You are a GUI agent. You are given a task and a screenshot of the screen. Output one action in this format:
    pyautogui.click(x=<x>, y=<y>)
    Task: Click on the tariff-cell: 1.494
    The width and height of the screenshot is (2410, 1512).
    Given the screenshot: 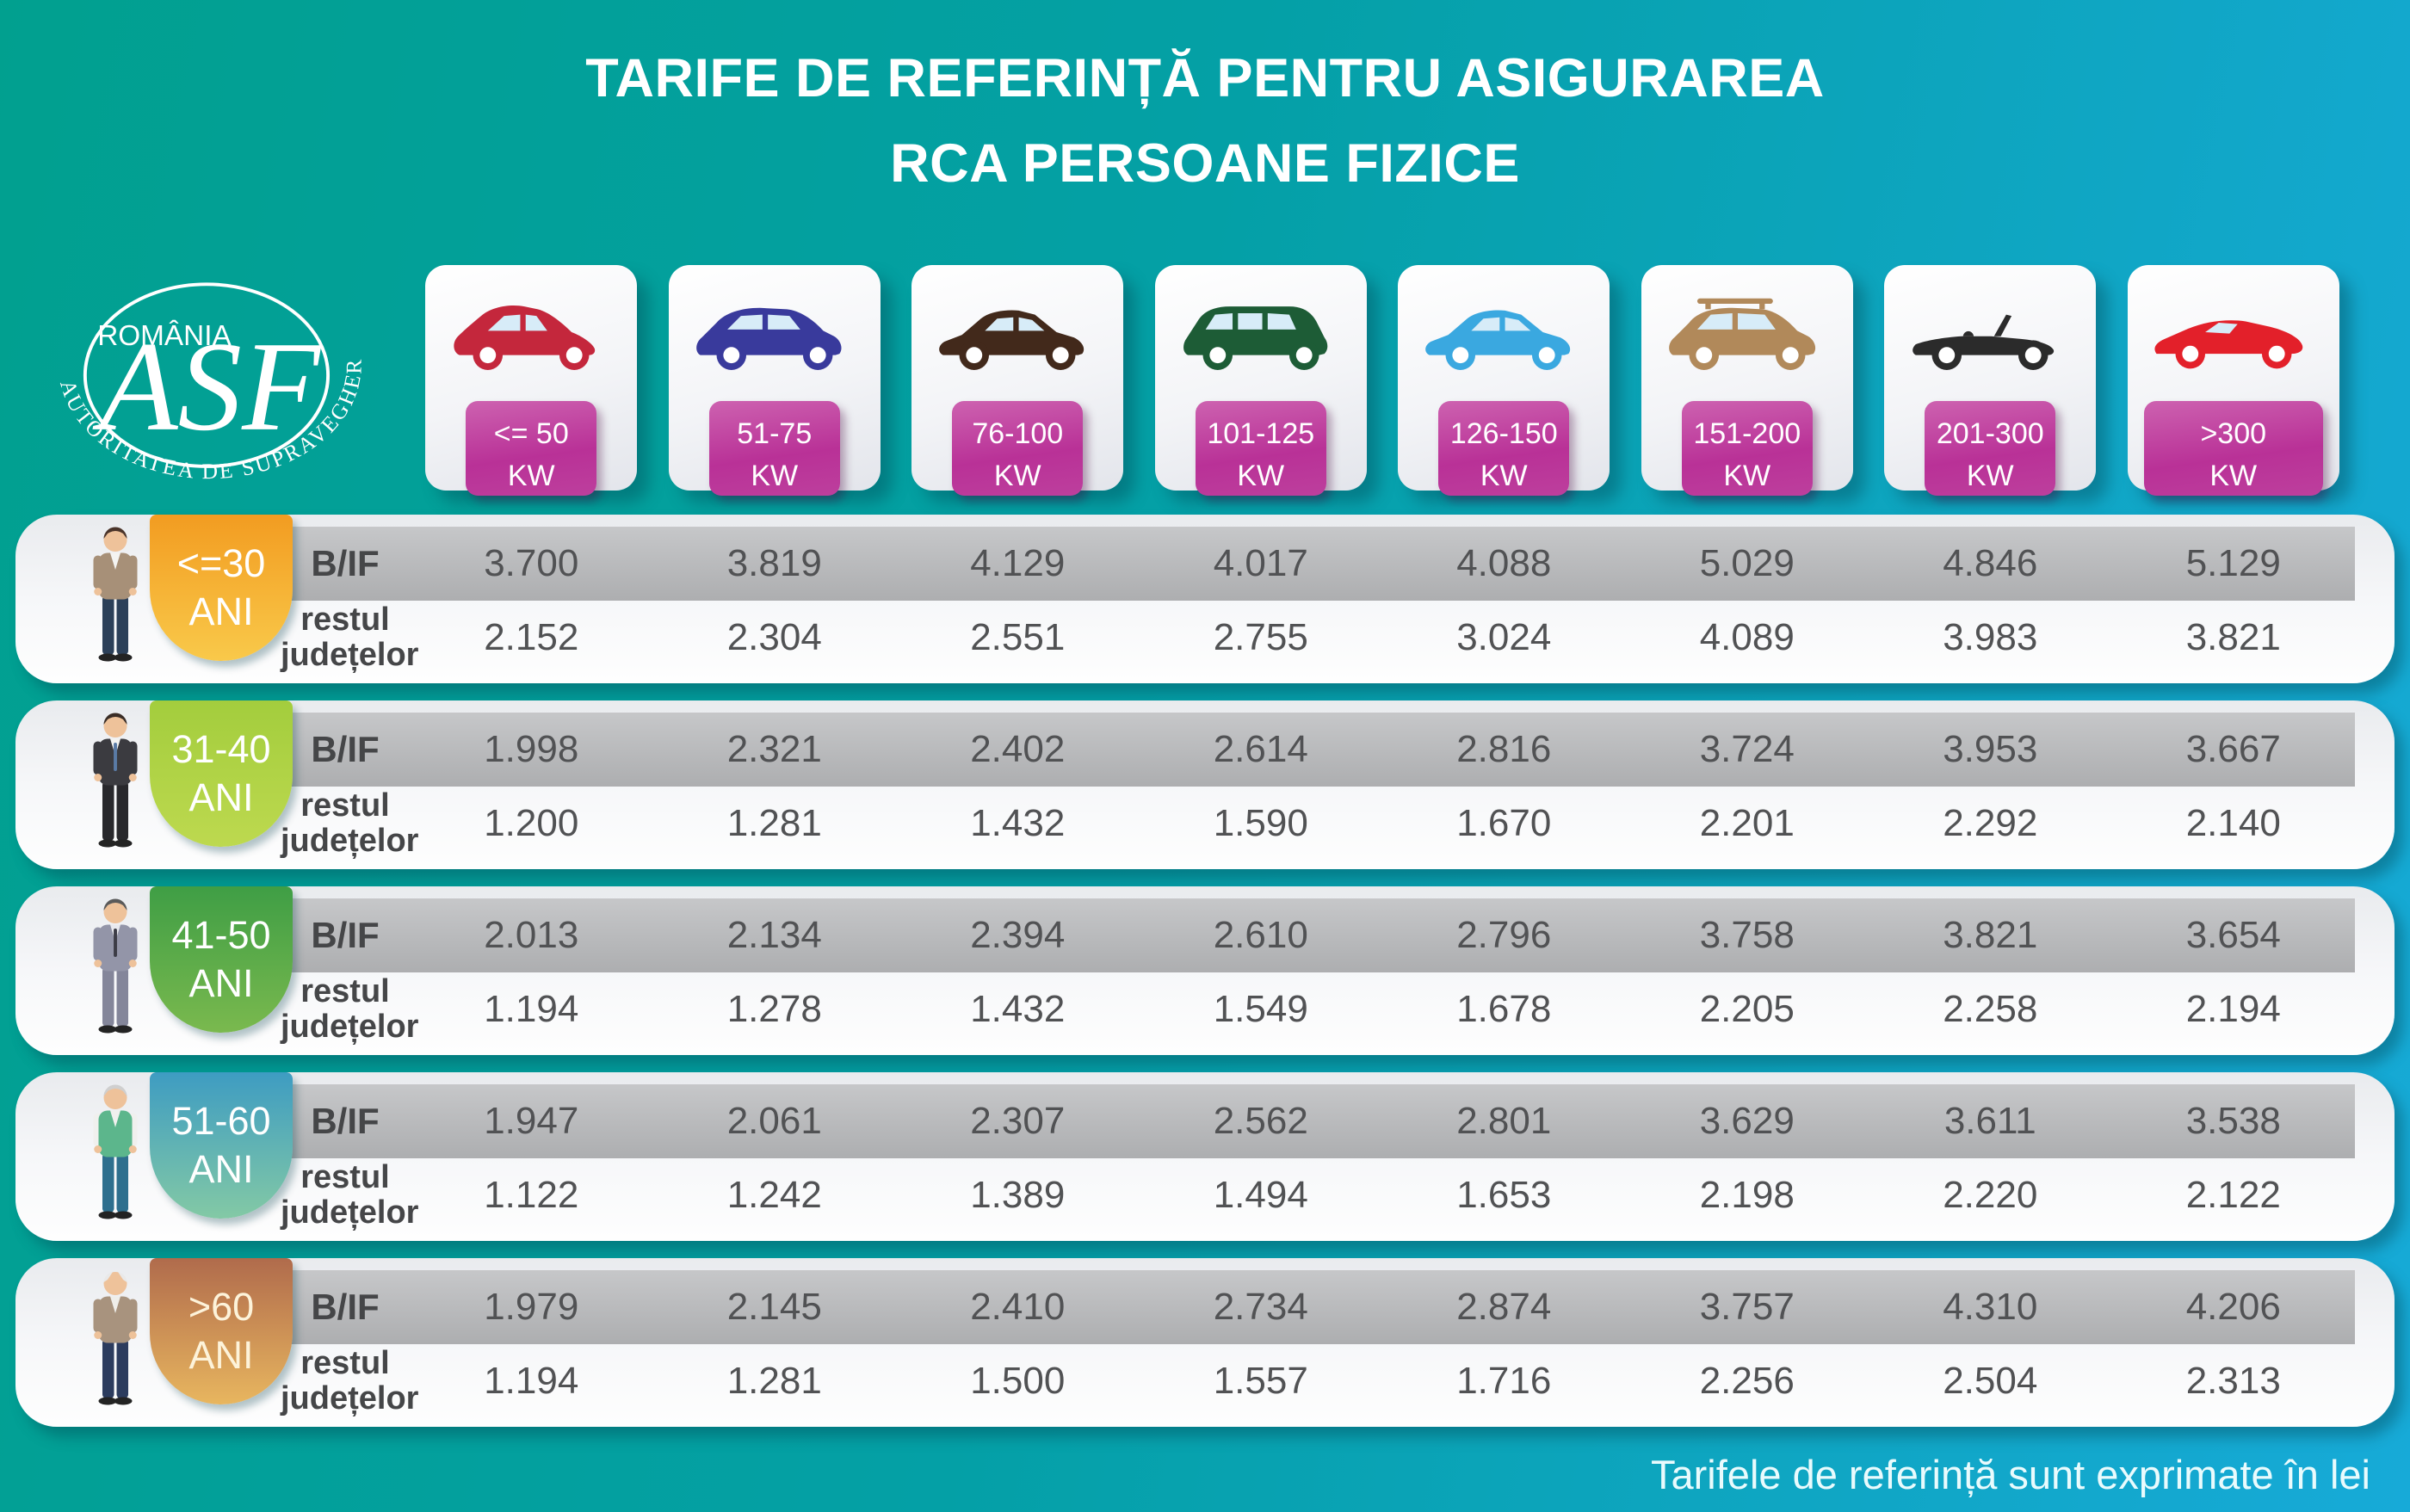 What is the action you would take?
    pyautogui.click(x=1261, y=1195)
    